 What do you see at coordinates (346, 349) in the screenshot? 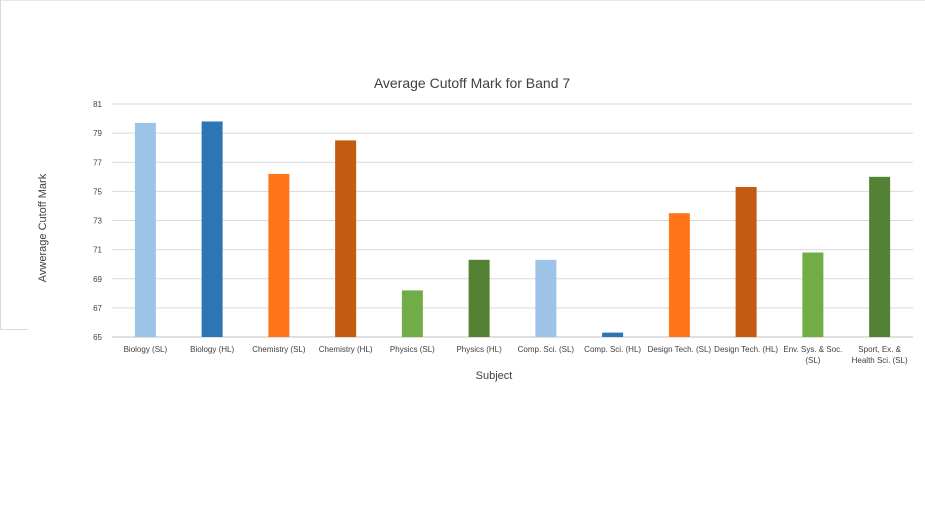
I see `x-category-label: Chemistry (HL)` at bounding box center [346, 349].